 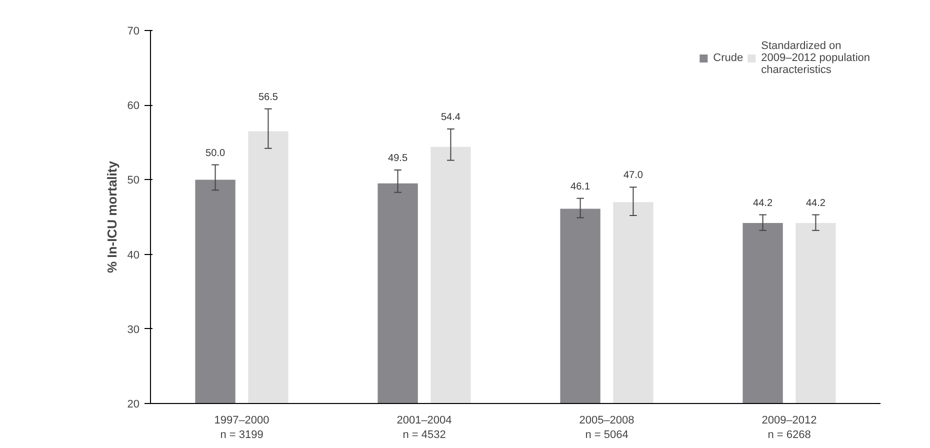 What do you see at coordinates (633, 176) in the screenshot?
I see `data-label: 47.0` at bounding box center [633, 176].